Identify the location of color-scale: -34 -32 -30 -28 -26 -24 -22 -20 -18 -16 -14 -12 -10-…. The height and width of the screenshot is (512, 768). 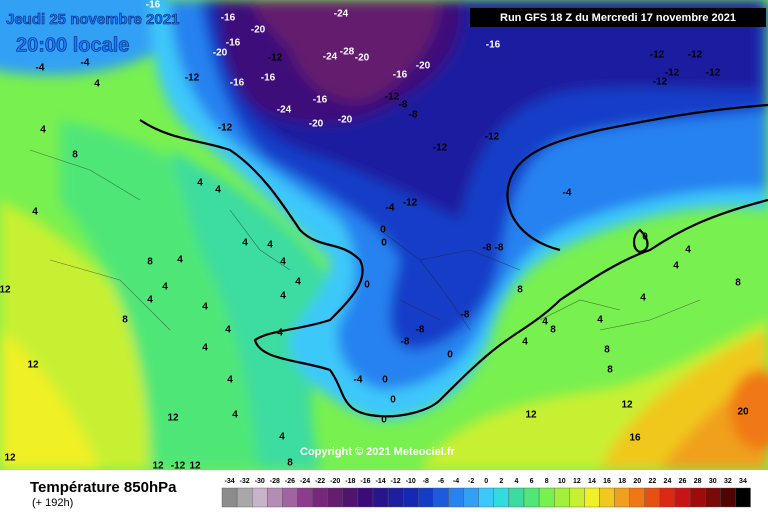
(486, 493).